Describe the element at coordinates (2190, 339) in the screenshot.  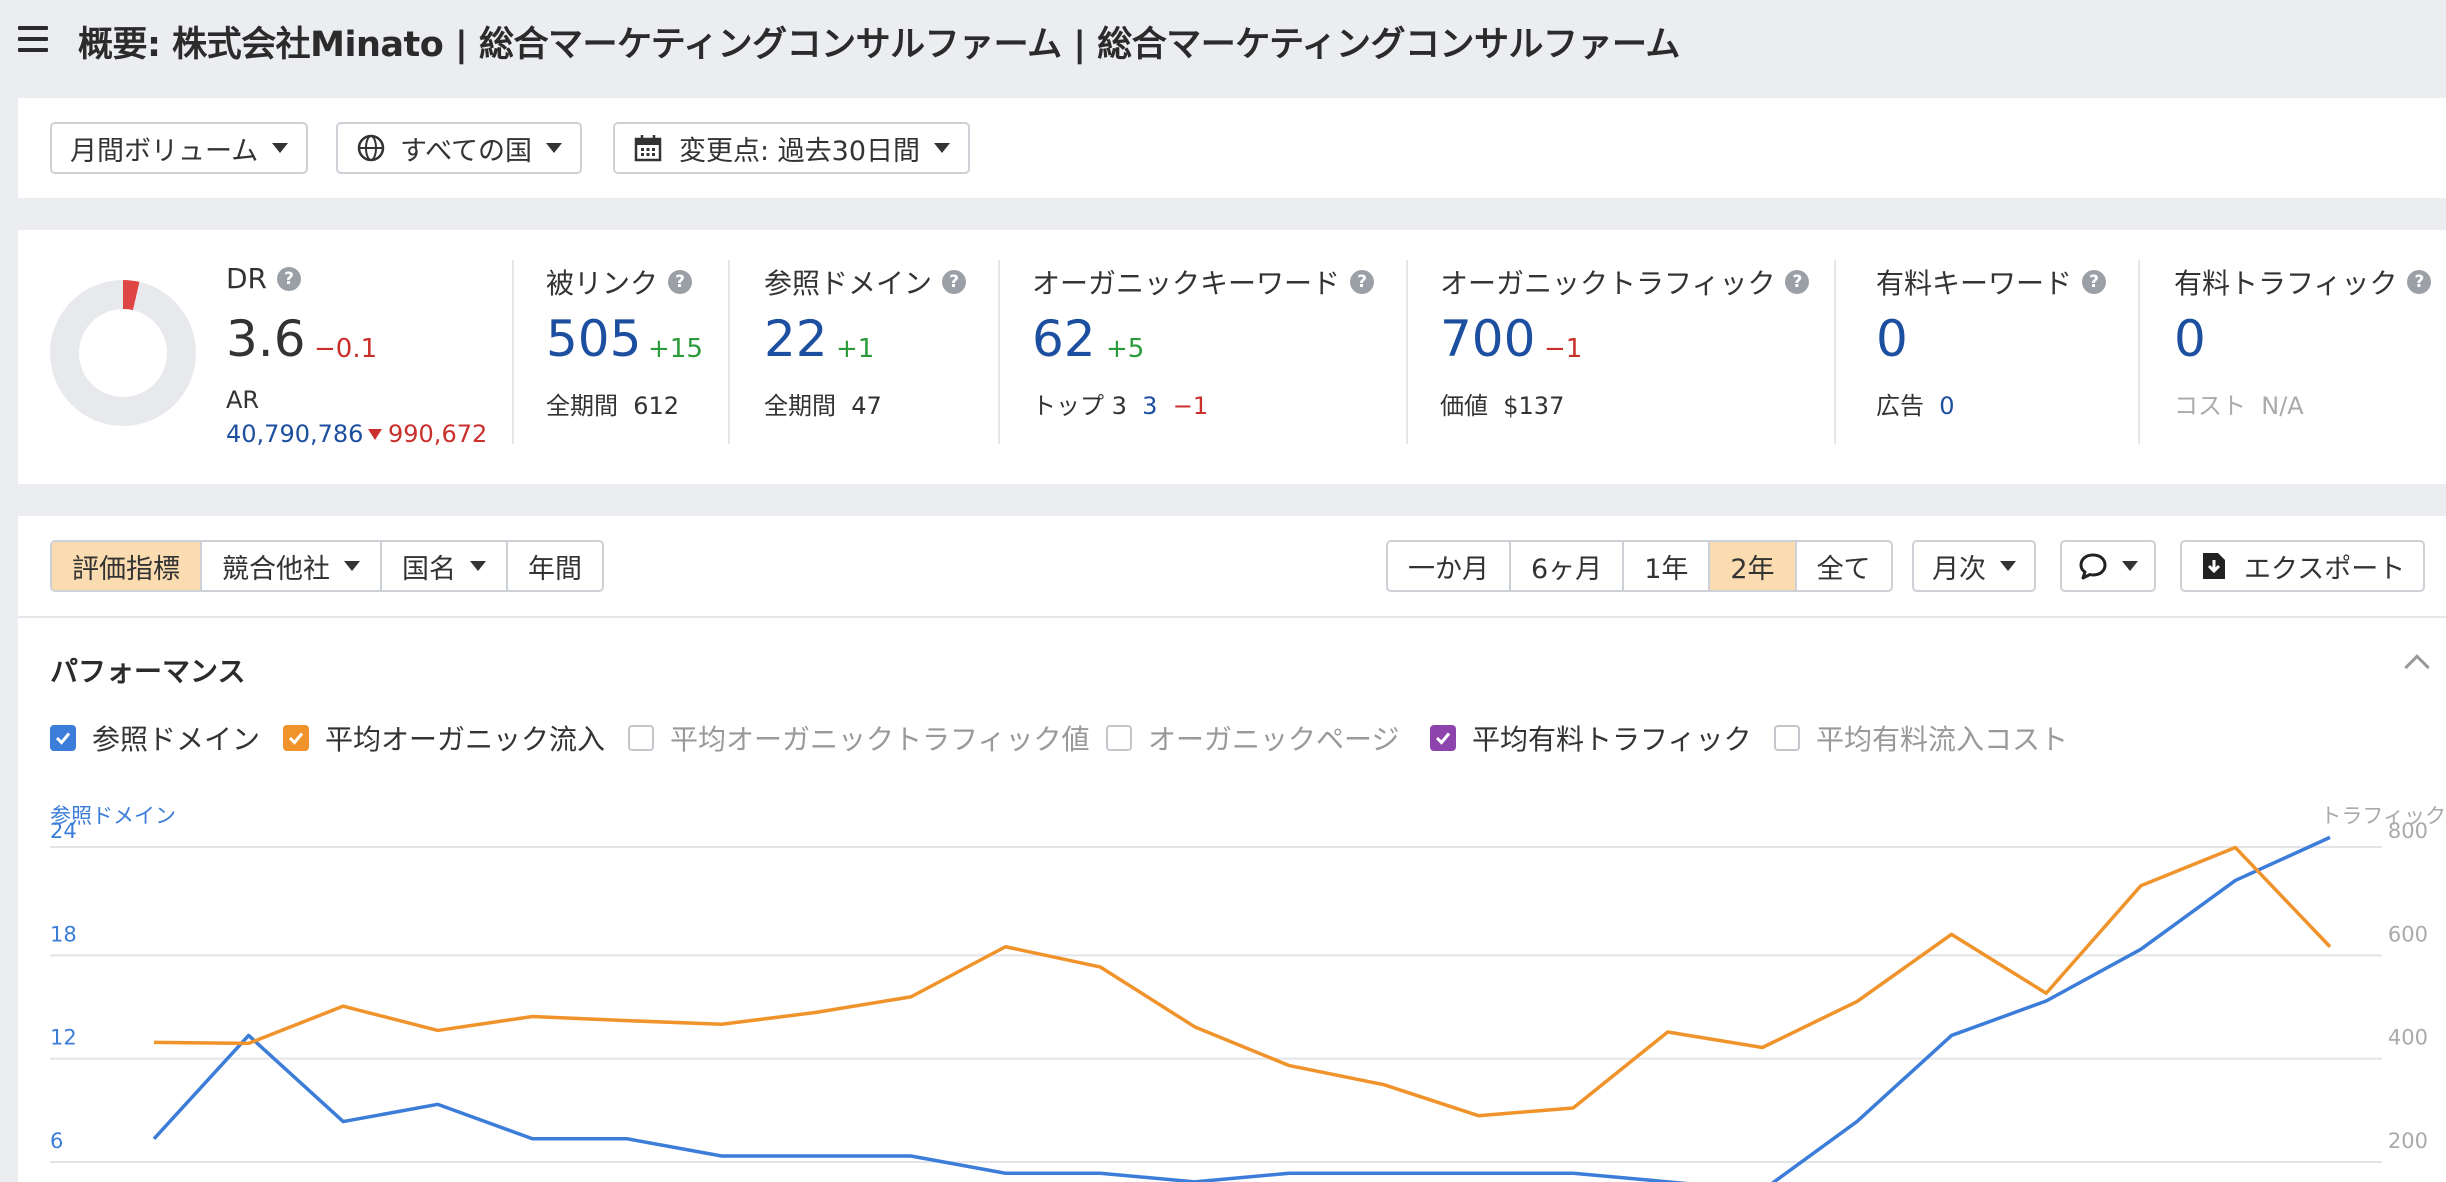
I see `paid-traffic-value: 0` at that location.